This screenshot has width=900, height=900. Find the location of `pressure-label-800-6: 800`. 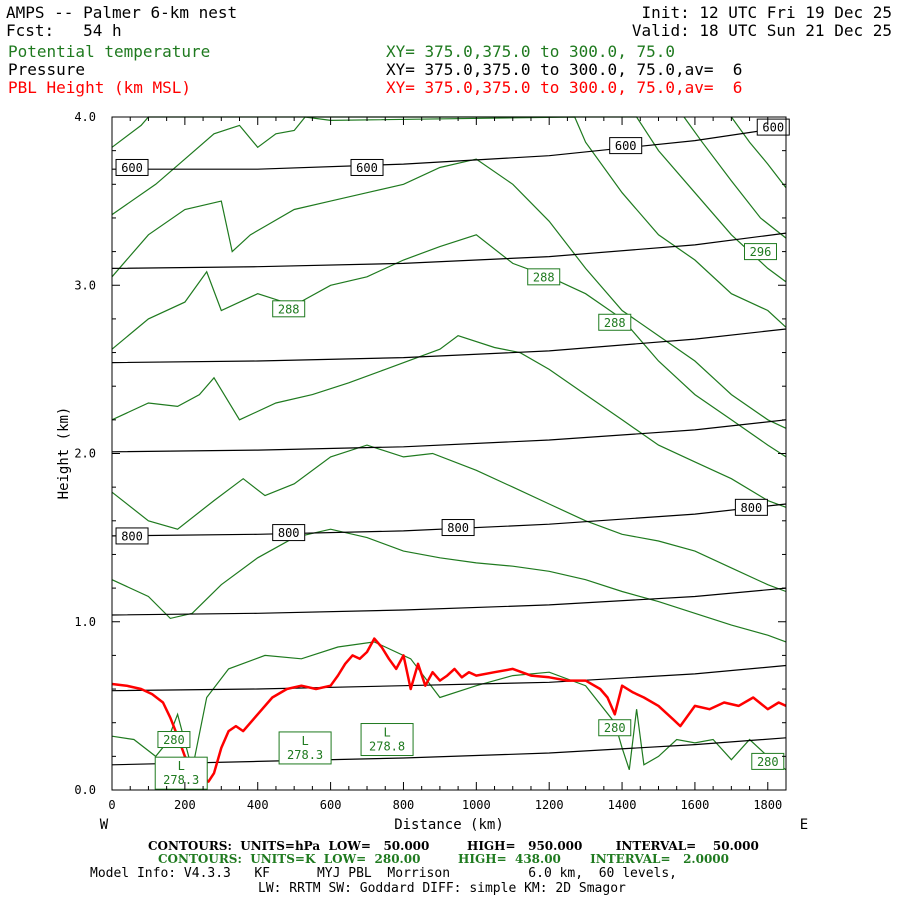

pressure-label-800-6: 800 is located at coordinates (458, 528).